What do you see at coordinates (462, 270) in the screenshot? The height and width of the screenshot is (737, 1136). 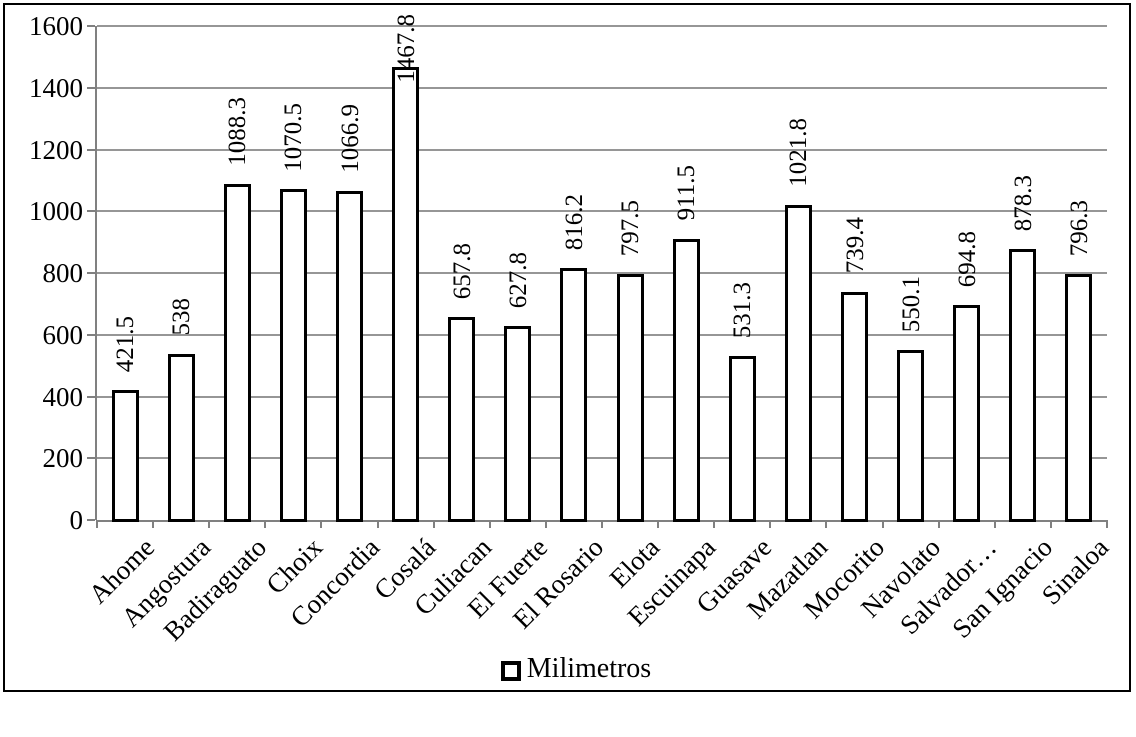 I see `bar-value-label: 657.8` at bounding box center [462, 270].